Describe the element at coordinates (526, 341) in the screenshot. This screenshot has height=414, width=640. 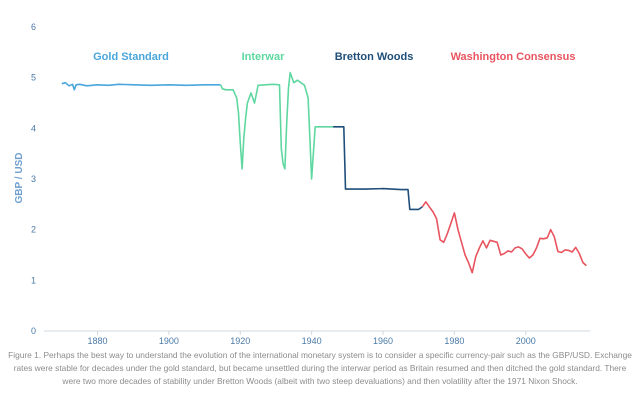
I see `x-tick-label: 2000` at that location.